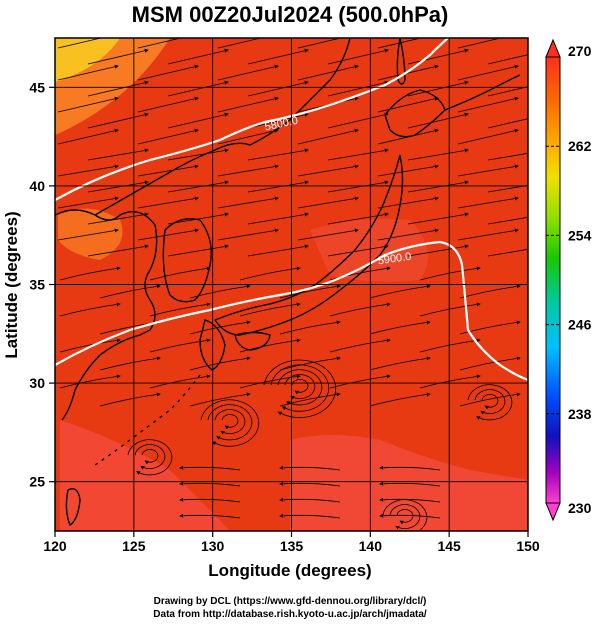  Describe the element at coordinates (553, 512) in the screenshot. I see `colorbar-bottom-triangle` at that location.